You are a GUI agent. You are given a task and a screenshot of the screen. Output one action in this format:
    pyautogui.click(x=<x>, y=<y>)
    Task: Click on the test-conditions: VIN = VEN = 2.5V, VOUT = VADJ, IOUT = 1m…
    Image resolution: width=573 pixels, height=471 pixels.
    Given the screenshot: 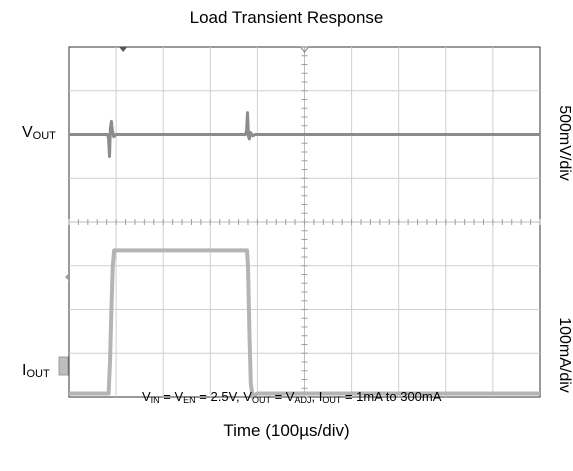 What is the action you would take?
    pyautogui.click(x=292, y=397)
    